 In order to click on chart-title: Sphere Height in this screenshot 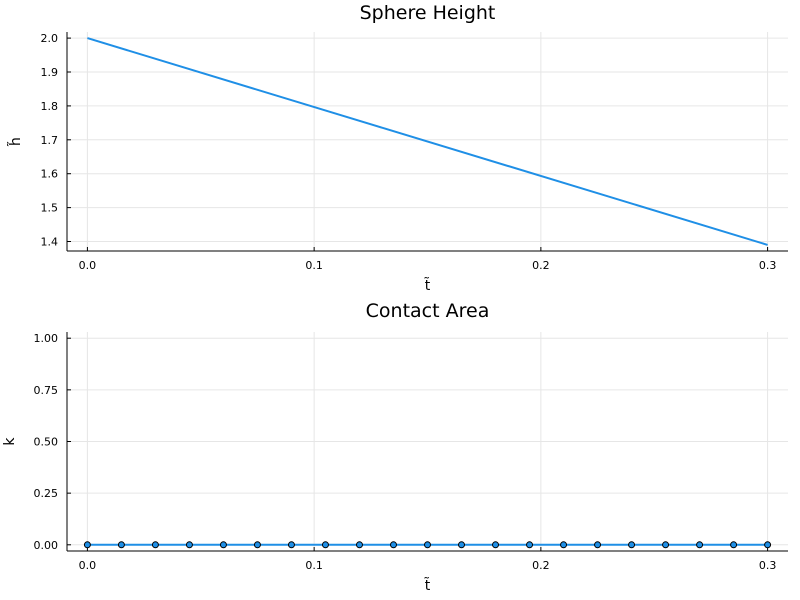, I will do `click(428, 13)`.